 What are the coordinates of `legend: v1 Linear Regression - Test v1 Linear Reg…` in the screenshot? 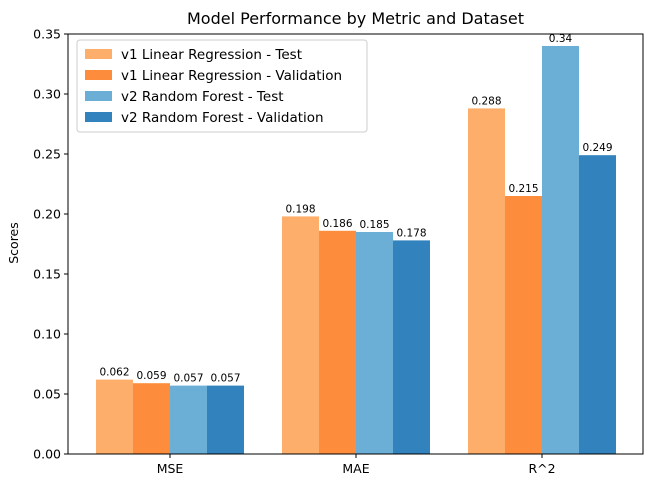 It's located at (222, 86).